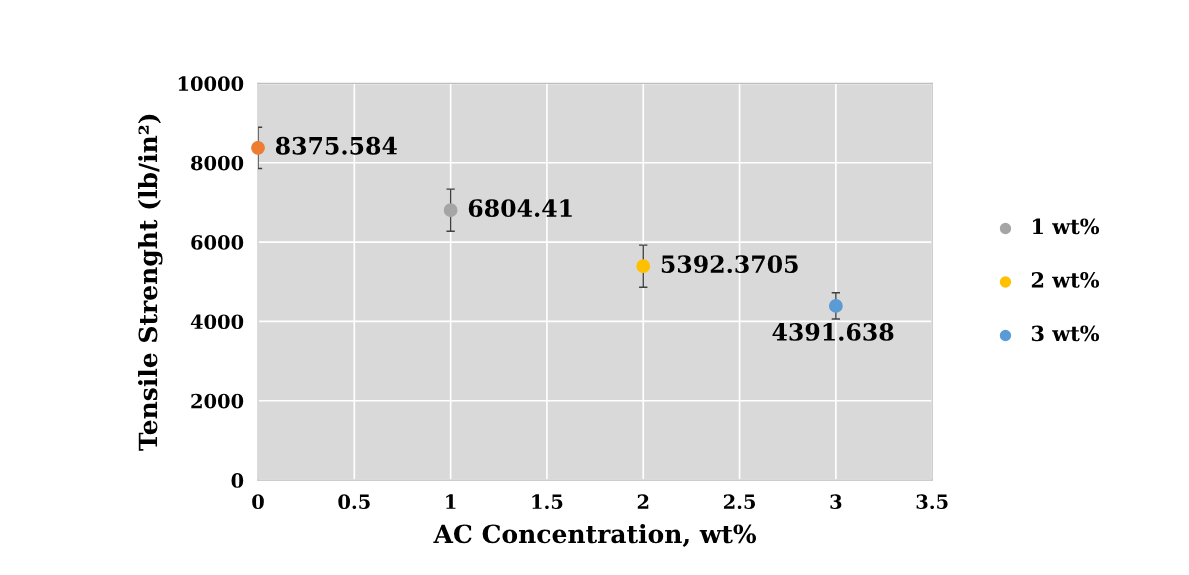 This screenshot has height=575, width=1189. Describe the element at coordinates (336, 145) in the screenshot. I see `data-label: 8375.584` at that location.